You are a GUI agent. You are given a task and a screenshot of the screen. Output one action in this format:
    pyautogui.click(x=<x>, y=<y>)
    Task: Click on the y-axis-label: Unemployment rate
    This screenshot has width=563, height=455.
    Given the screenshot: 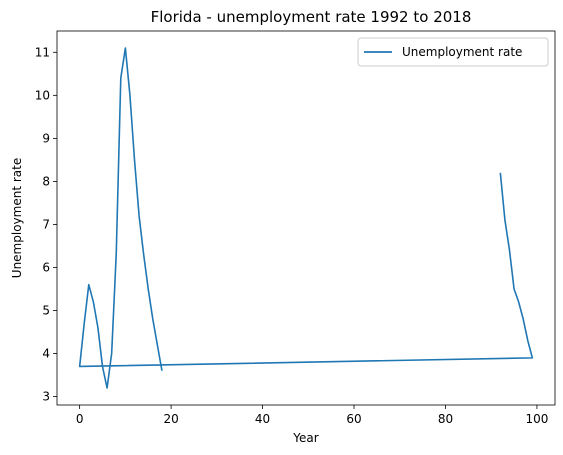 What is the action you would take?
    pyautogui.click(x=17, y=218)
    